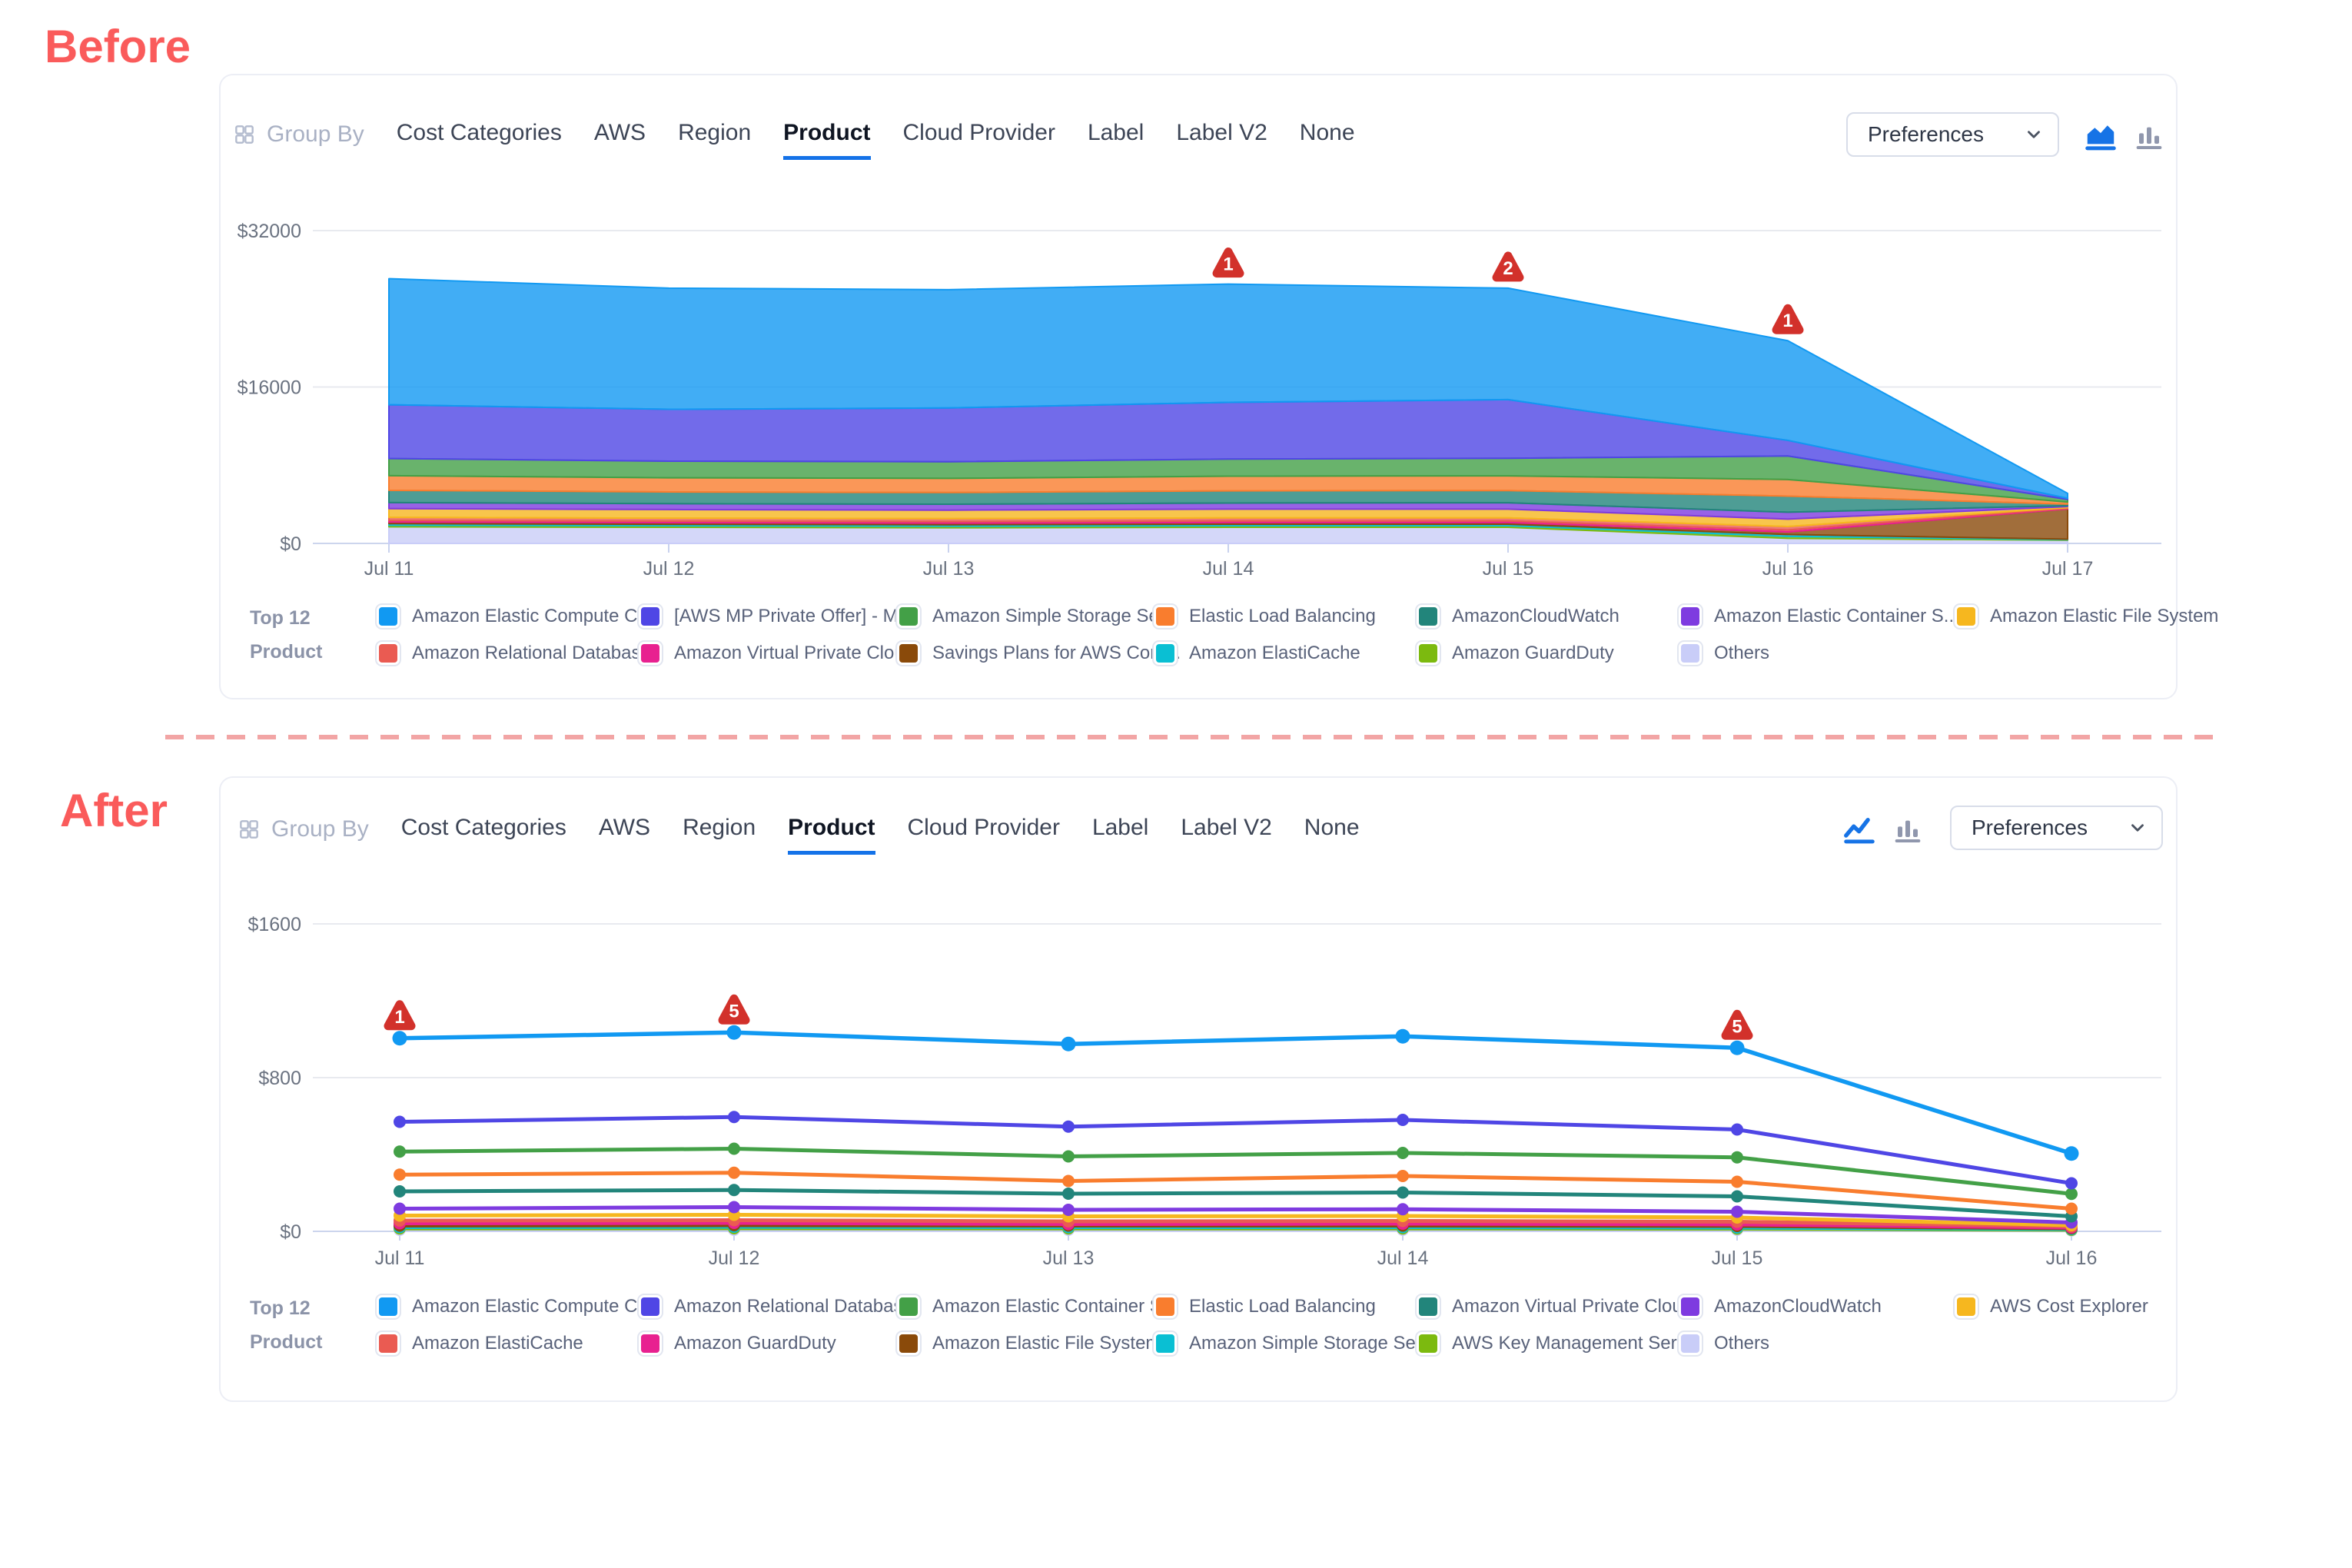 Image resolution: width=2352 pixels, height=1568 pixels. What do you see at coordinates (1236, 1203) in the screenshot?
I see `line-series-amazon-virtual-private-cloud` at bounding box center [1236, 1203].